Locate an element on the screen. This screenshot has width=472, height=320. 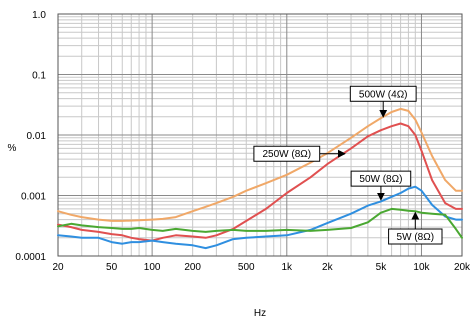
y-axis-title: % is located at coordinates (12, 148).